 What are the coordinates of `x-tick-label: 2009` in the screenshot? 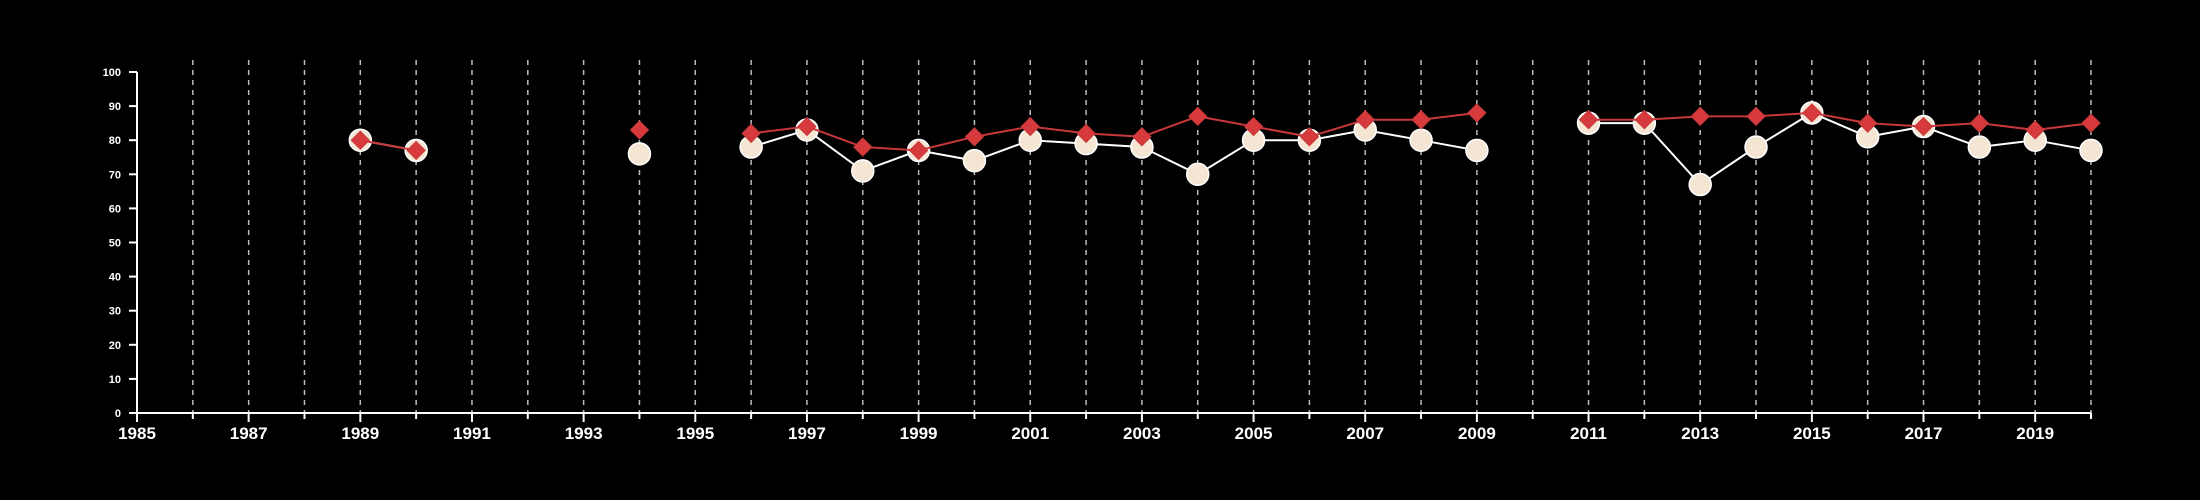 It's located at (1477, 433).